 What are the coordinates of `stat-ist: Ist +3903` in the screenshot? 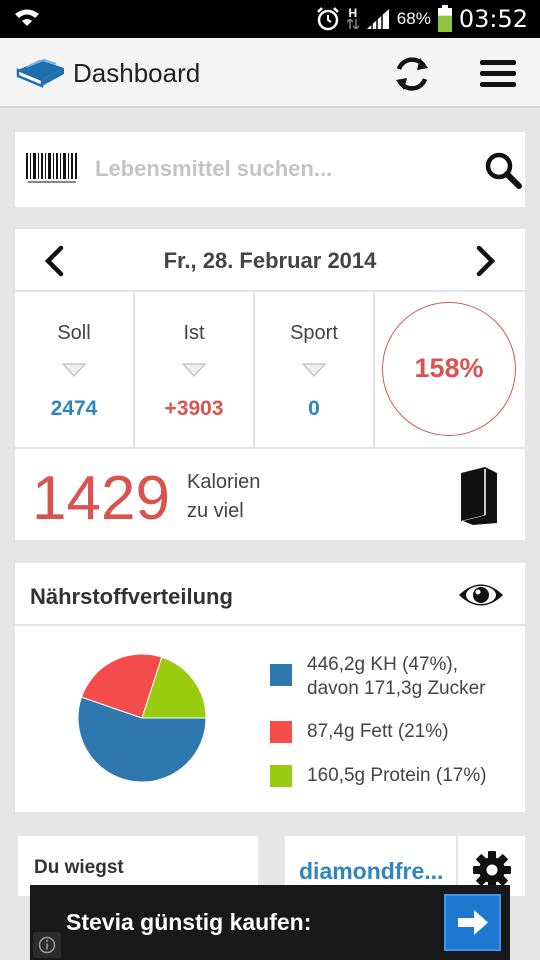 It's located at (195, 370).